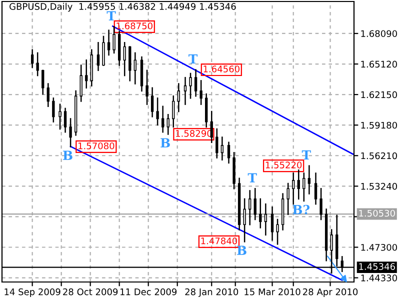 This screenshot has height=300, width=400. I want to click on y-tick-label: 1.47300, so click(379, 247).